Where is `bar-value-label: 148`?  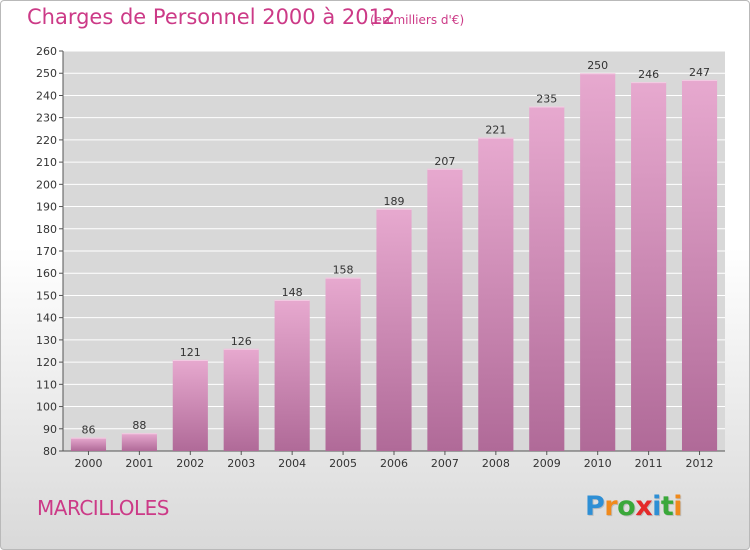
bar-value-label: 148 is located at coordinates (292, 292).